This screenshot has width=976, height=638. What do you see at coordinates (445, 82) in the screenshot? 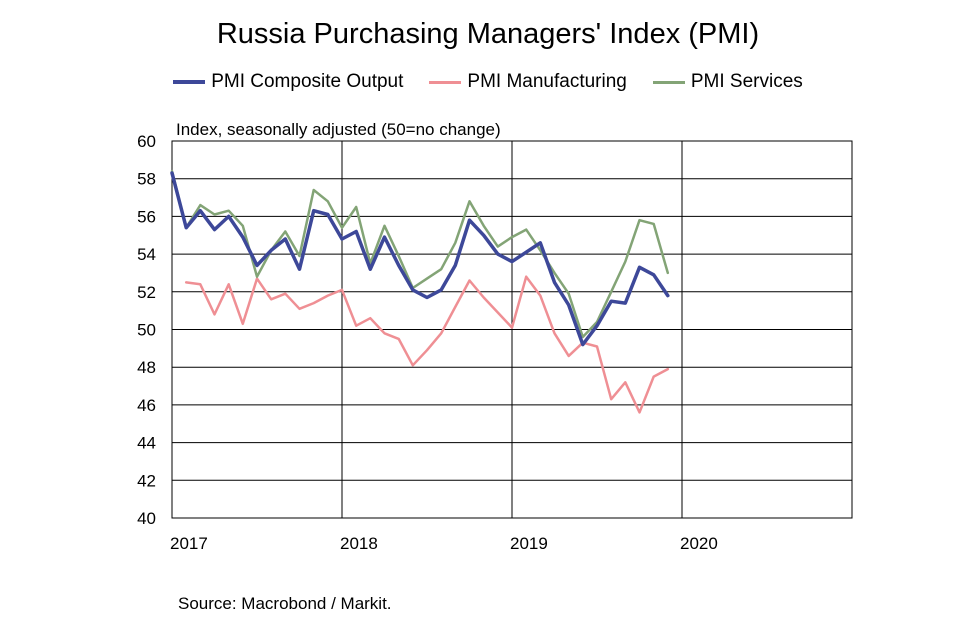
I see `legend-swatch-manufacturing` at bounding box center [445, 82].